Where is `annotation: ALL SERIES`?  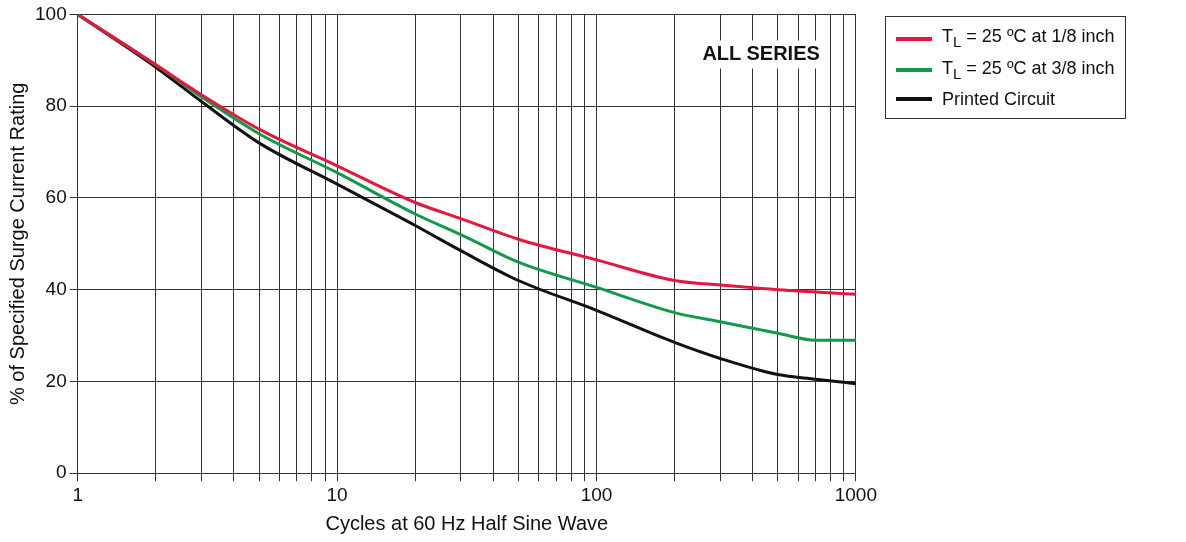 annotation: ALL SERIES is located at coordinates (761, 52).